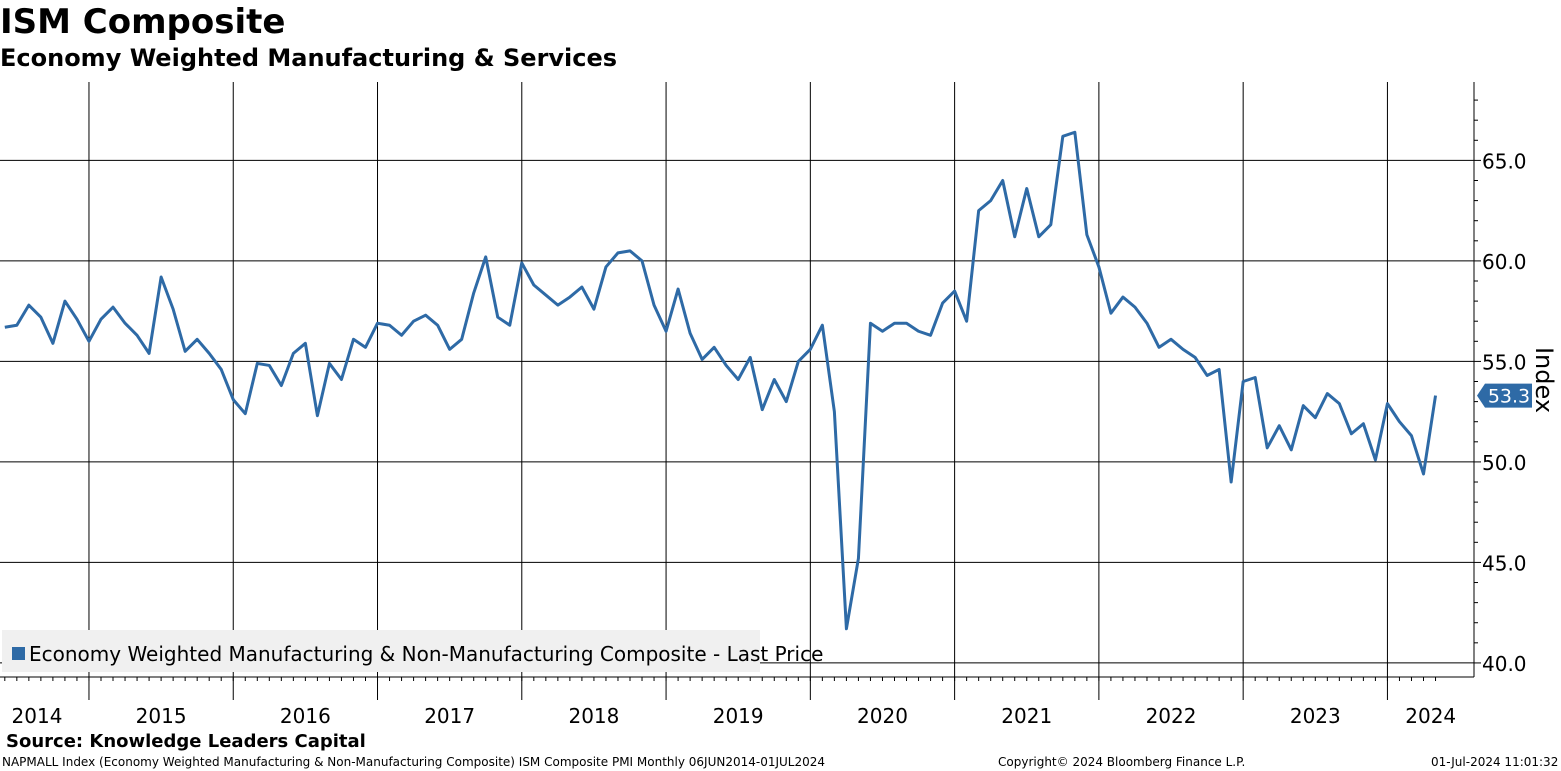  I want to click on last-value-flag, so click(1504, 395).